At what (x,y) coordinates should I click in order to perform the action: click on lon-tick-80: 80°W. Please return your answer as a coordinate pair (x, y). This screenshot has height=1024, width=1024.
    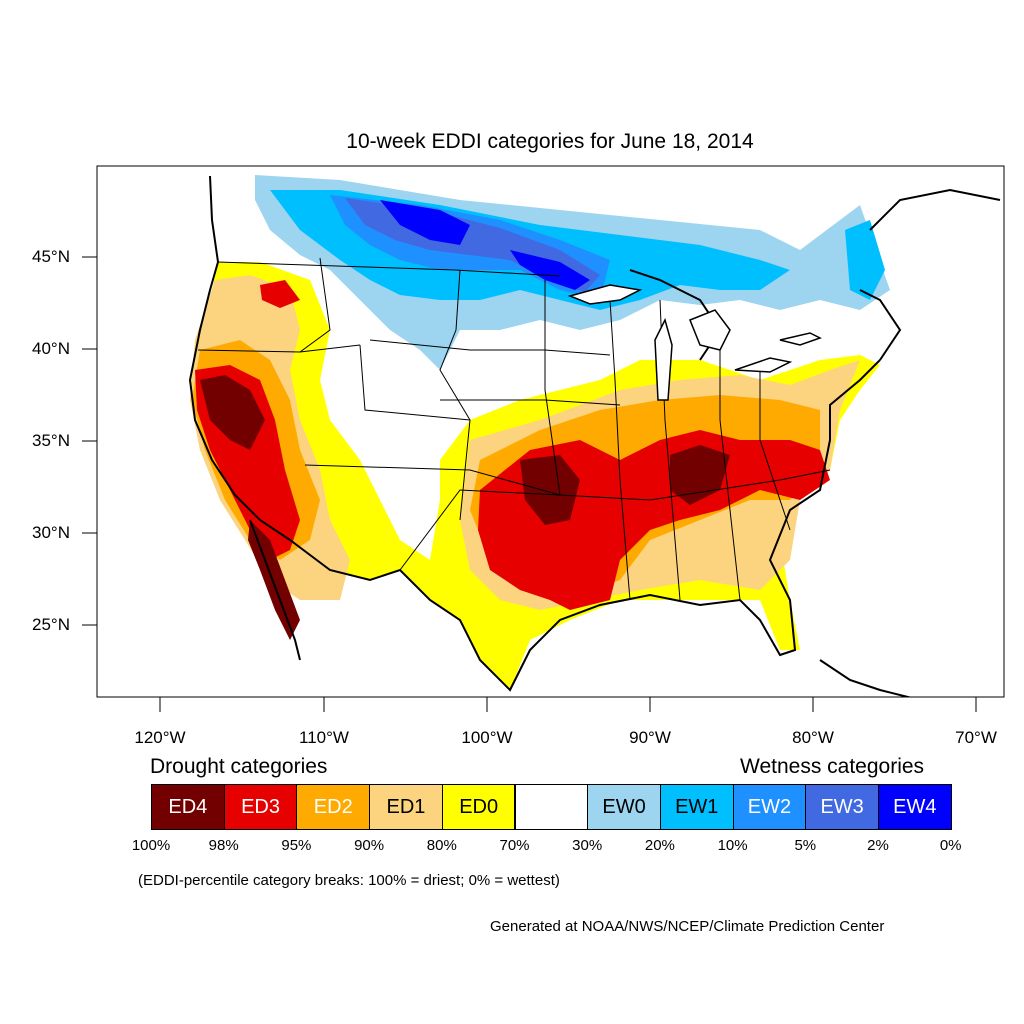
    Looking at the image, I should click on (813, 737).